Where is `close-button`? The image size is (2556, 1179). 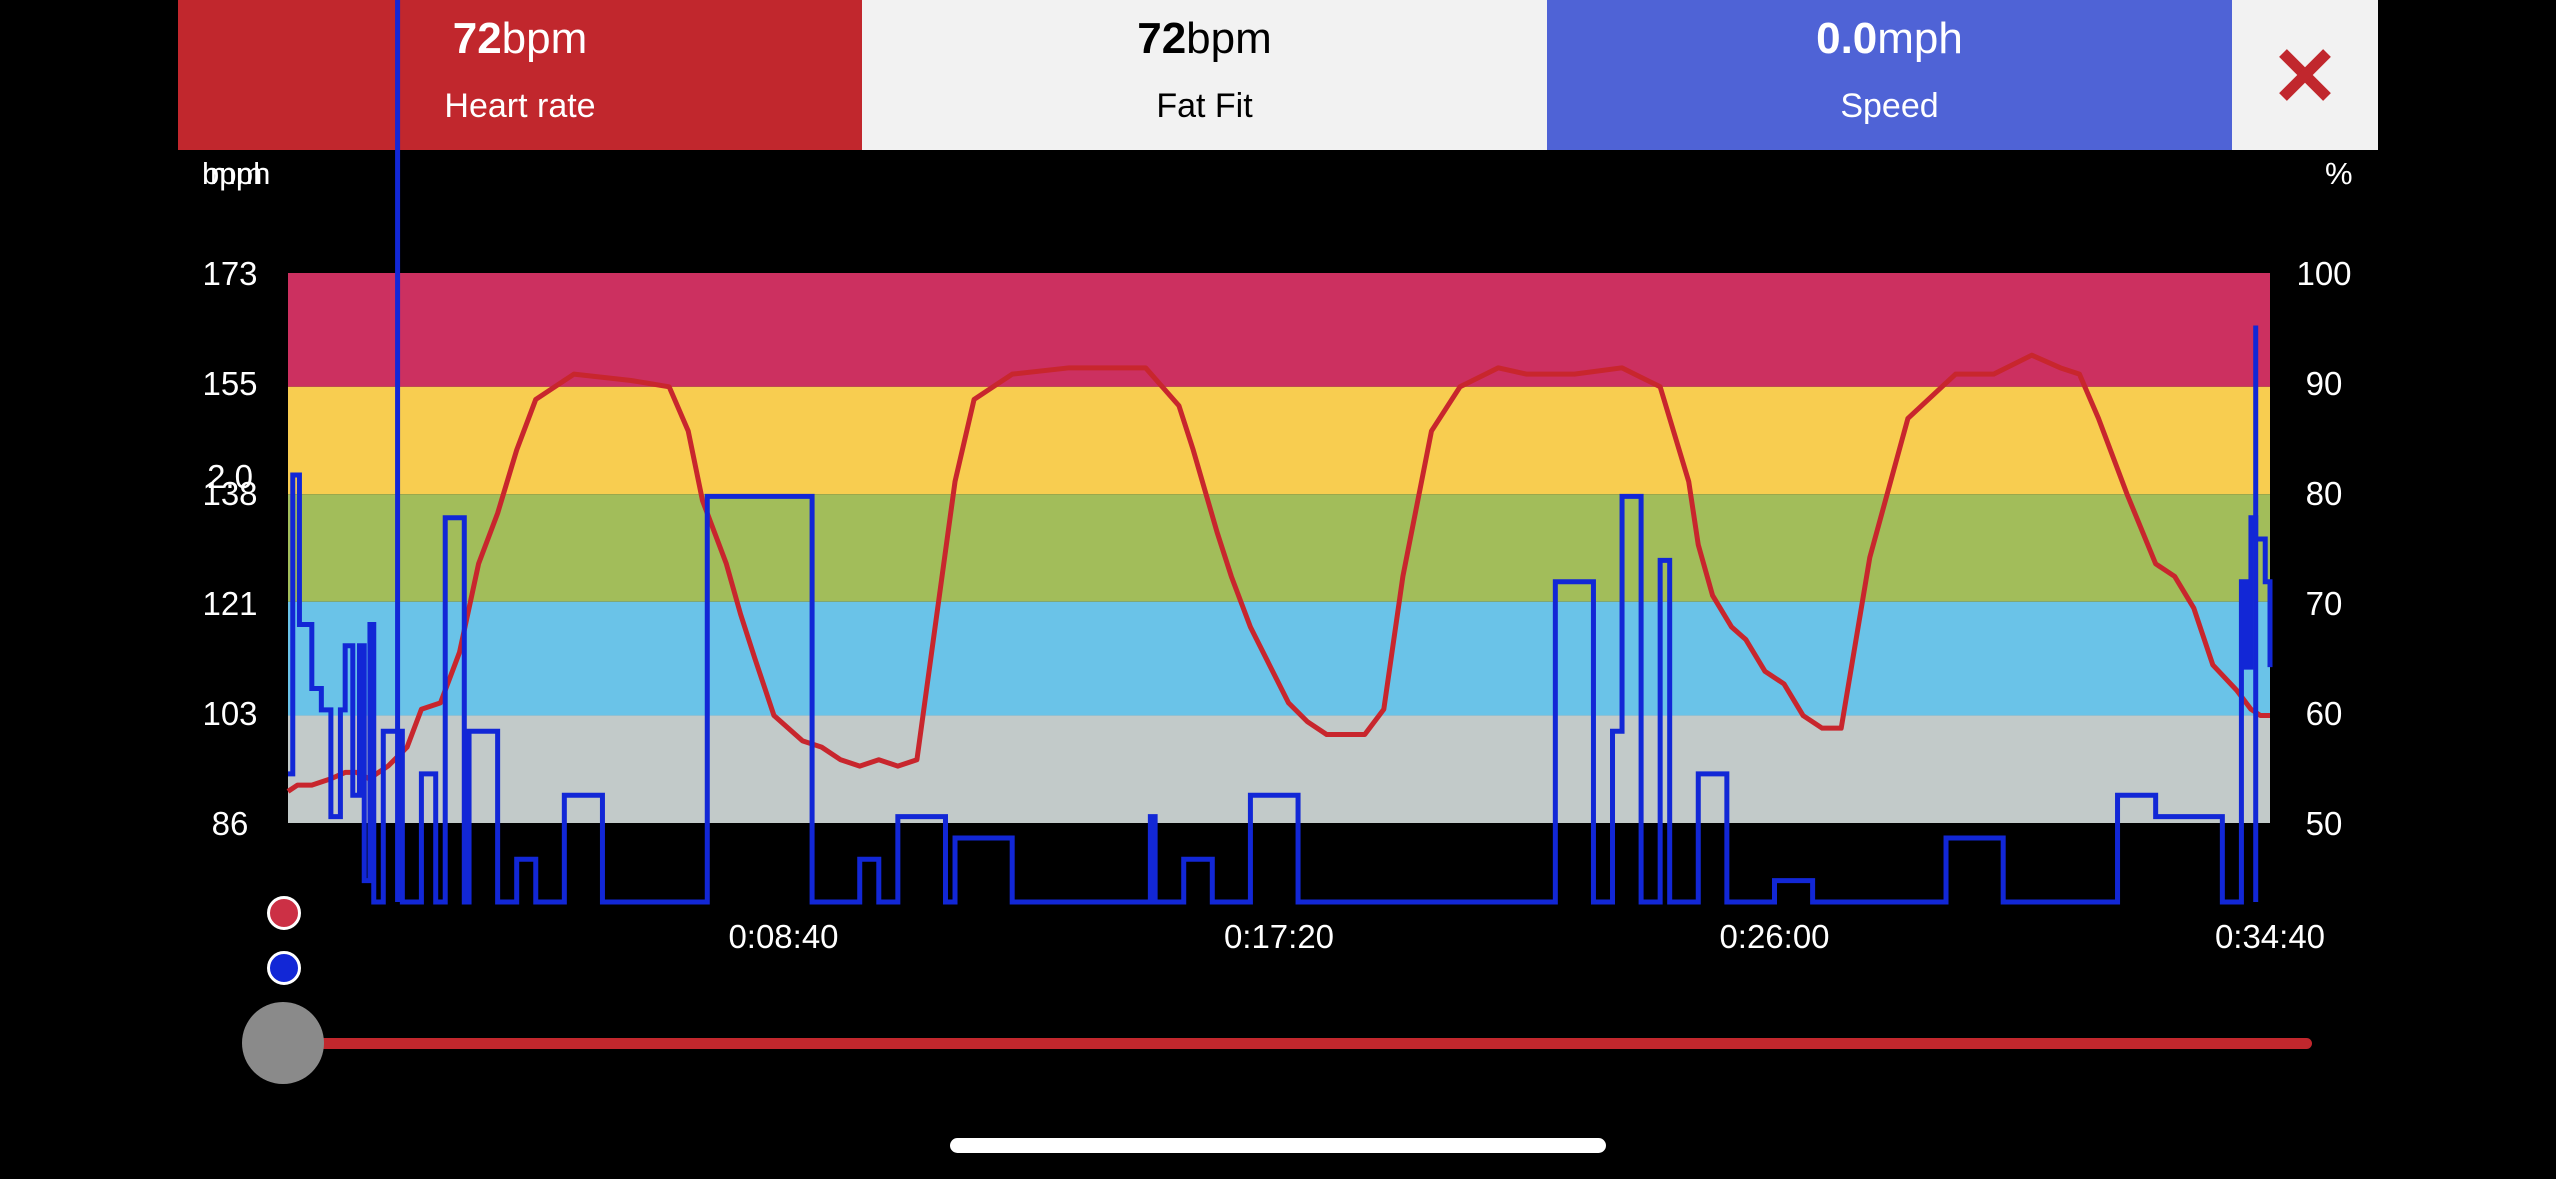 close-button is located at coordinates (2305, 75).